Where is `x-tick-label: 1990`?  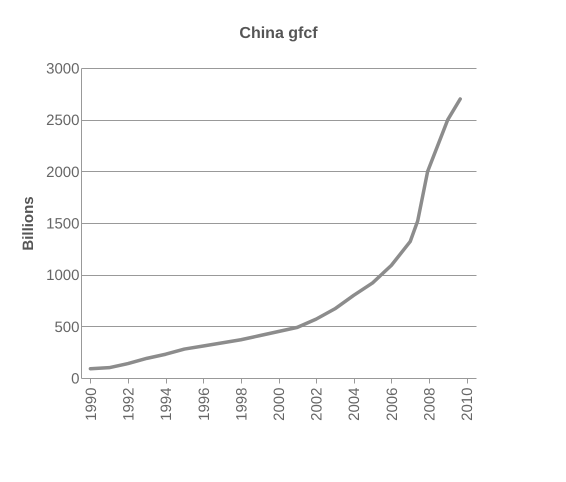
x-tick-label: 1990 is located at coordinates (91, 404).